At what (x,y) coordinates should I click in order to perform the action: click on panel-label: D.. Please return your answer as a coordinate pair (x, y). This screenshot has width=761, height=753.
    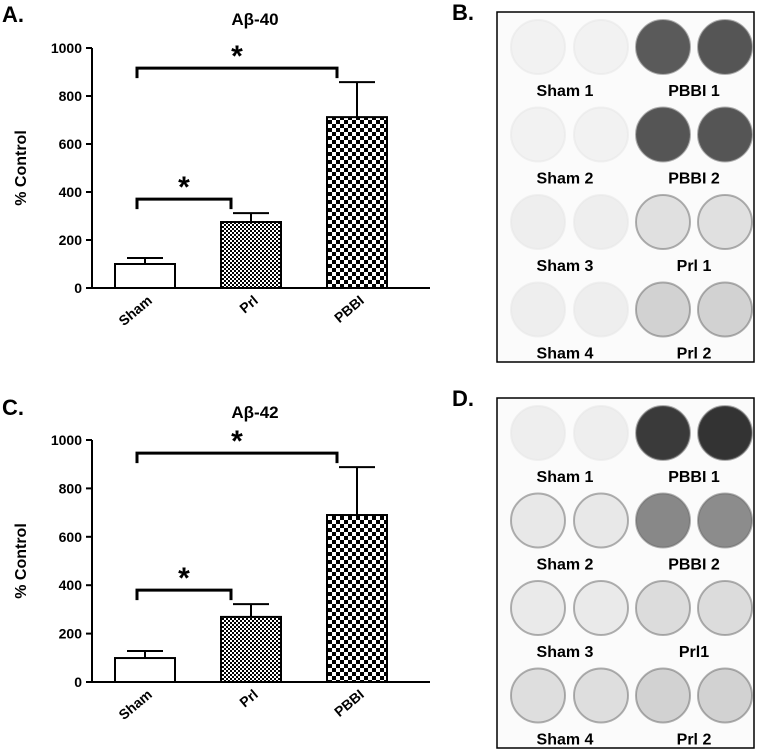
    Looking at the image, I should click on (463, 398).